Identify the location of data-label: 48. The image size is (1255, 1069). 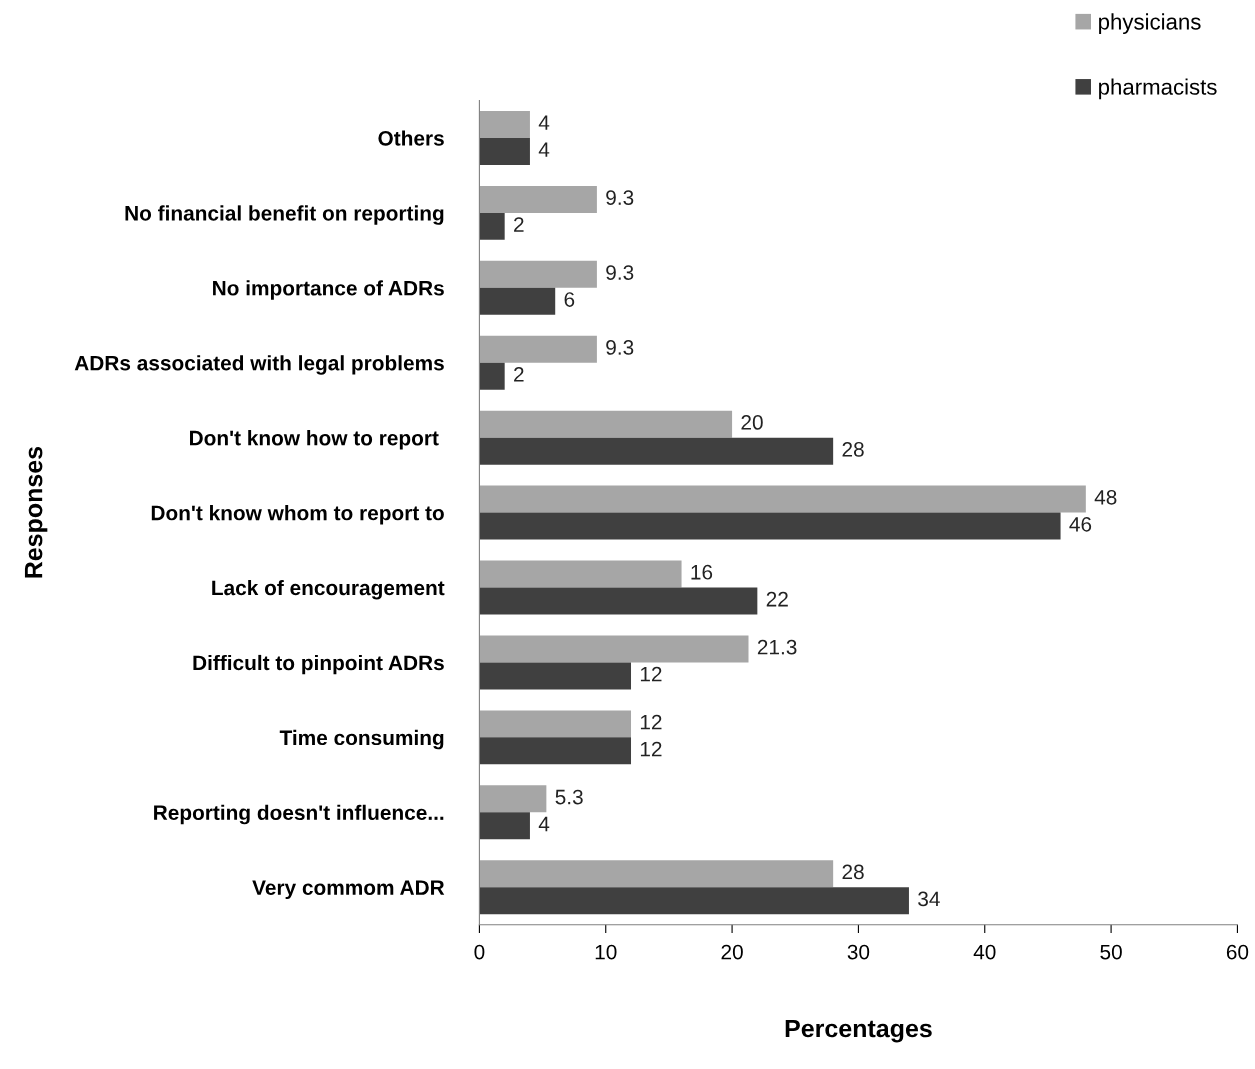
(1105, 497).